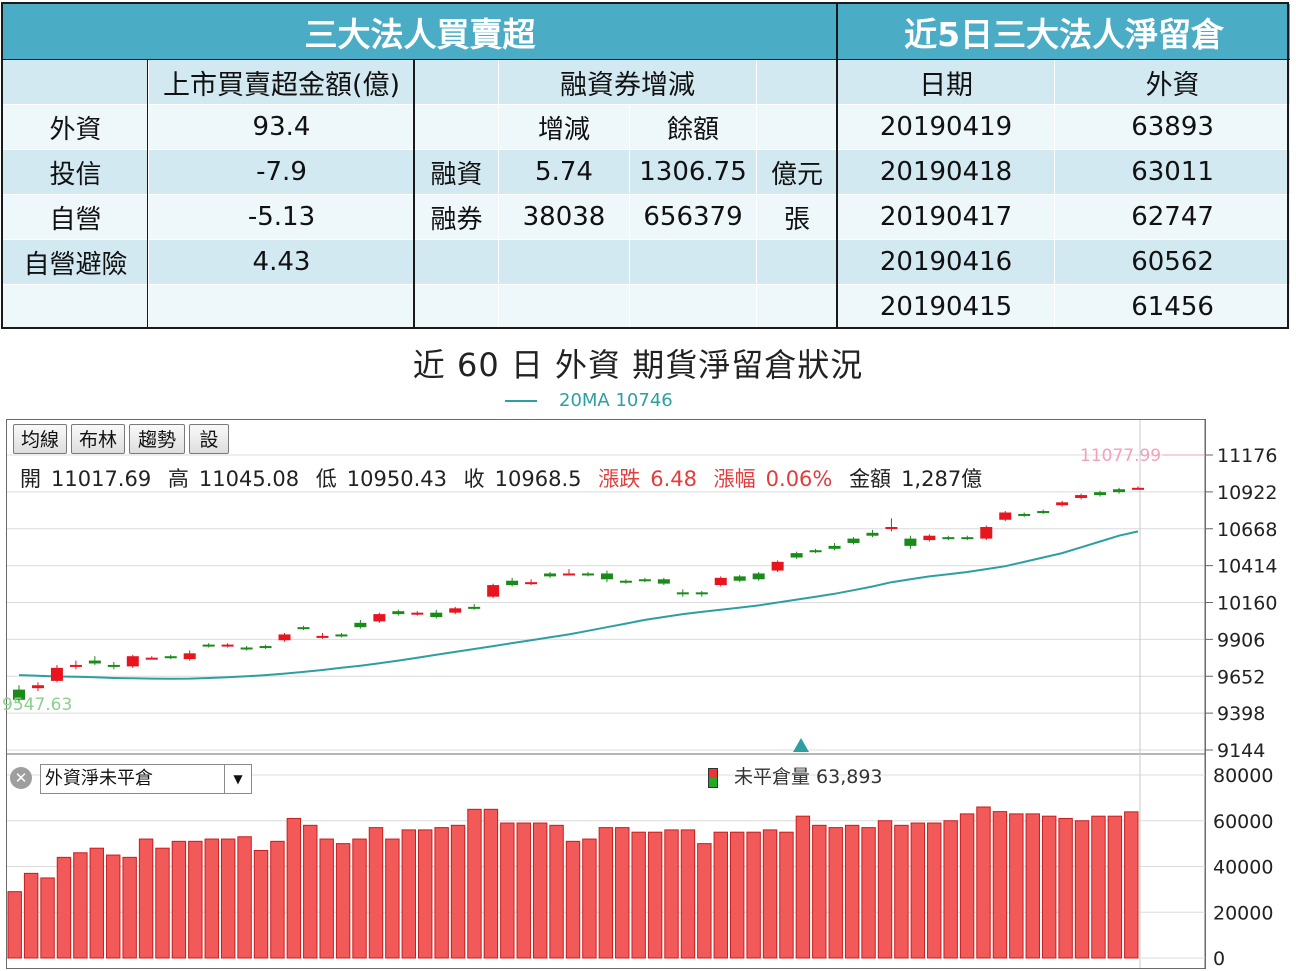 The image size is (1296, 971). I want to click on ma-button: 均線, so click(40, 439).